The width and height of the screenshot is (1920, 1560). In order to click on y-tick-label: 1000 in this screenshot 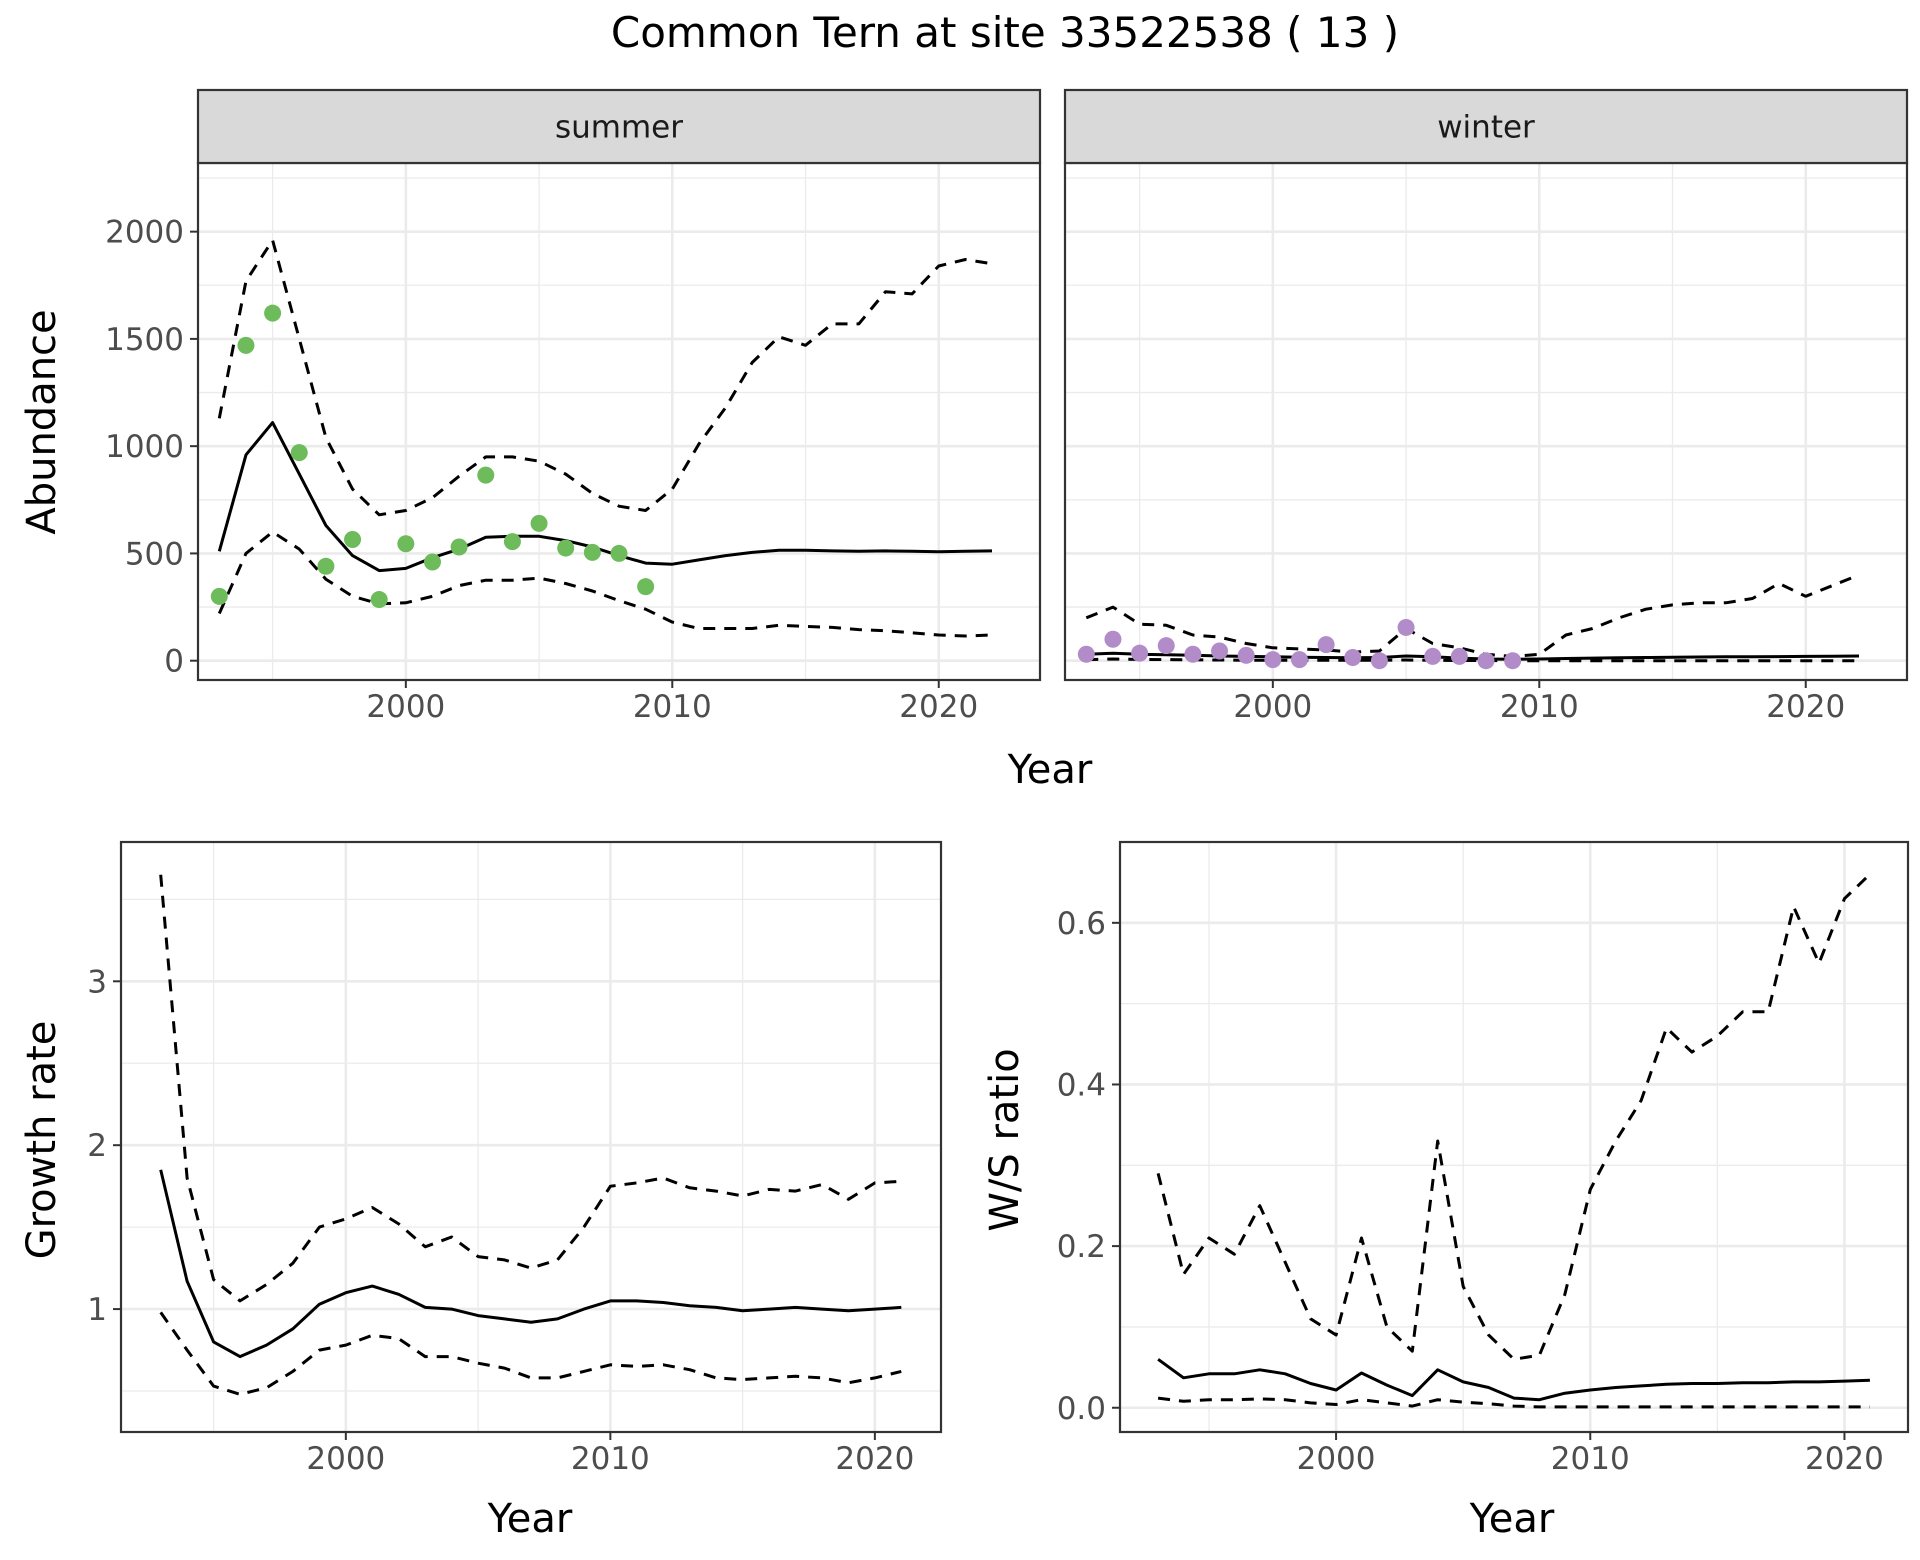, I will do `click(144, 447)`.